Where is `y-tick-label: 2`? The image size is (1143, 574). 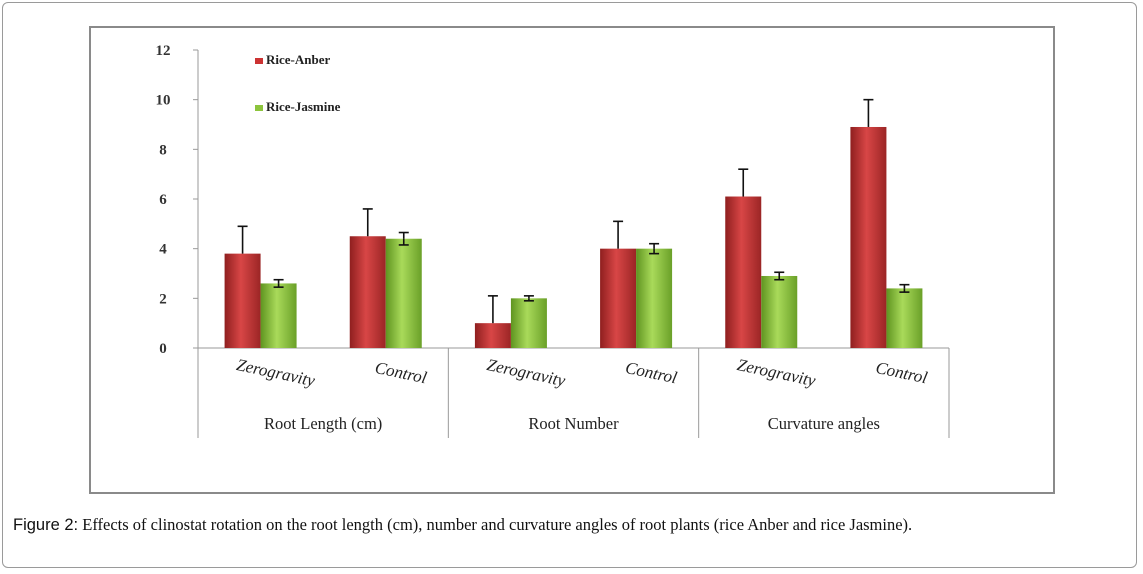 y-tick-label: 2 is located at coordinates (163, 299).